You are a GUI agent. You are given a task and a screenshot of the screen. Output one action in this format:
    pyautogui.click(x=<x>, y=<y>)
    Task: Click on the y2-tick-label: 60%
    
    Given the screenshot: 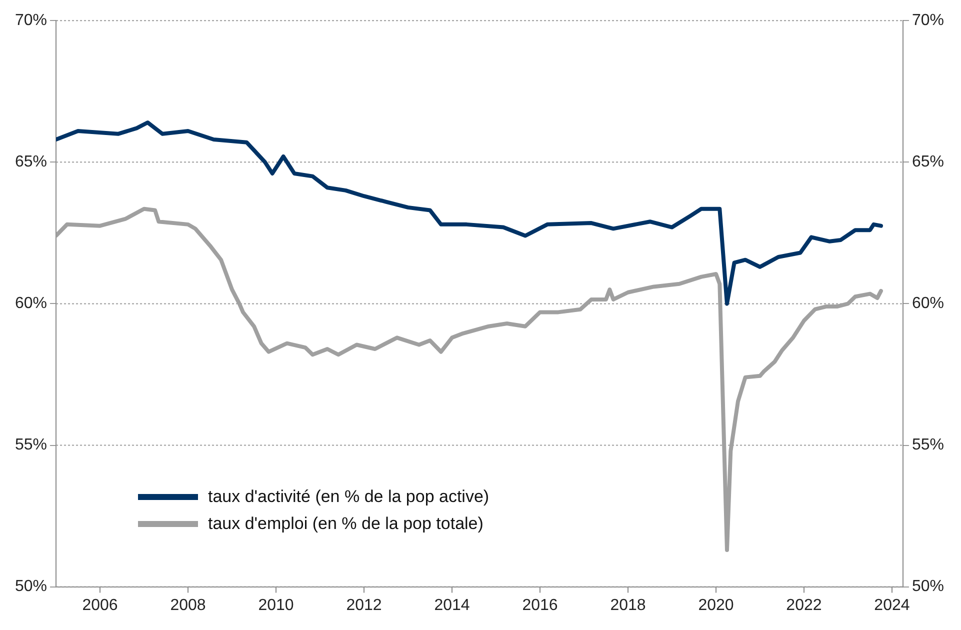 What is the action you would take?
    pyautogui.click(x=928, y=303)
    